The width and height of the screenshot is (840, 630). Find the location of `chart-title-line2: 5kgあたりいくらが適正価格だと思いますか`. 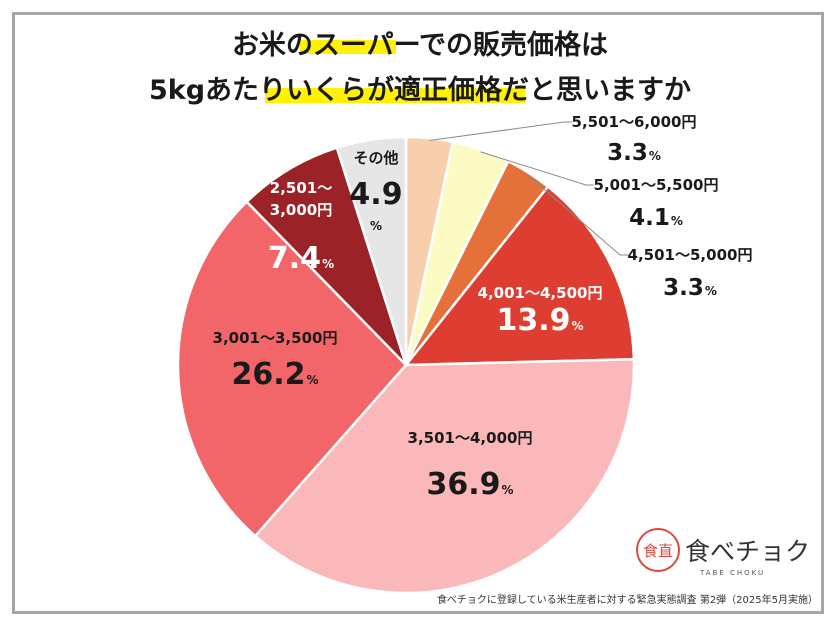

chart-title-line2: 5kgあたりいくらが適正価格だと思いますか is located at coordinates (420, 90).